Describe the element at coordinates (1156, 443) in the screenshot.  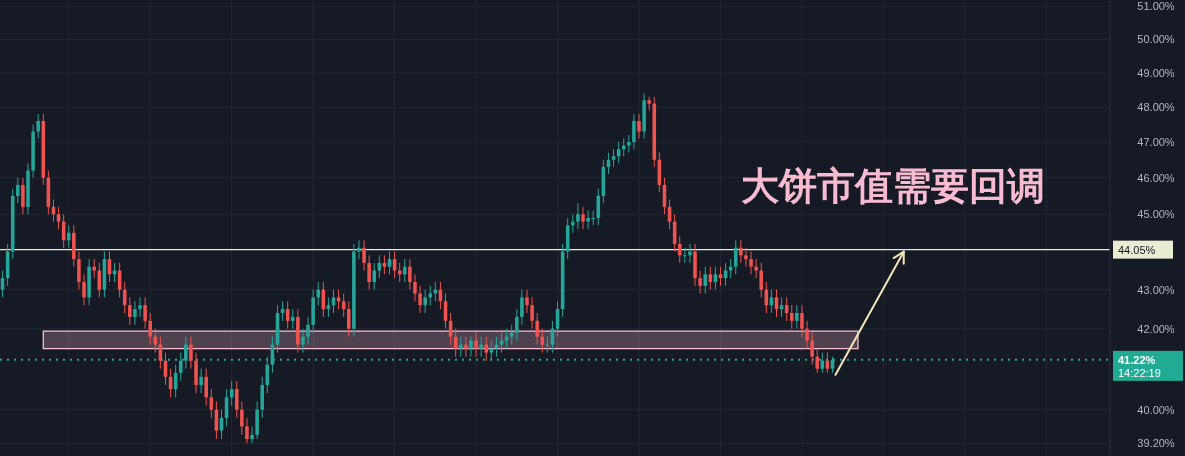
I see `y-tick-label: 39.20%` at that location.